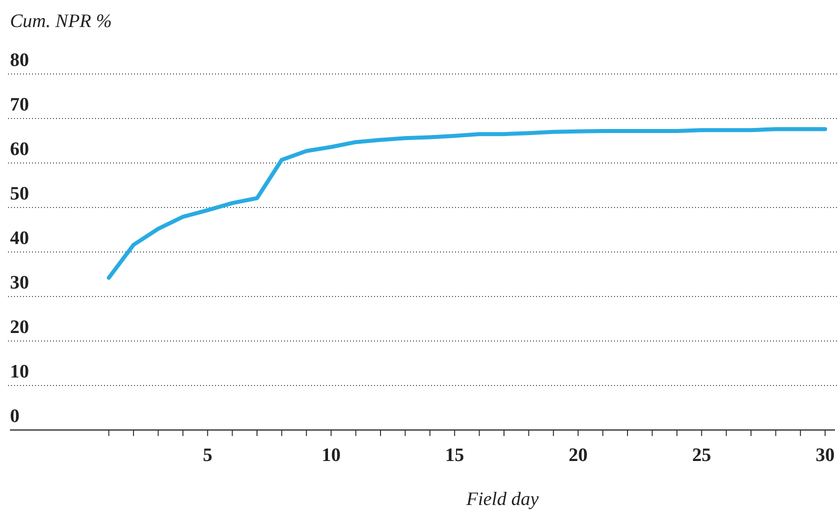 This screenshot has height=513, width=839. What do you see at coordinates (19, 149) in the screenshot?
I see `y-tick-label: 60` at bounding box center [19, 149].